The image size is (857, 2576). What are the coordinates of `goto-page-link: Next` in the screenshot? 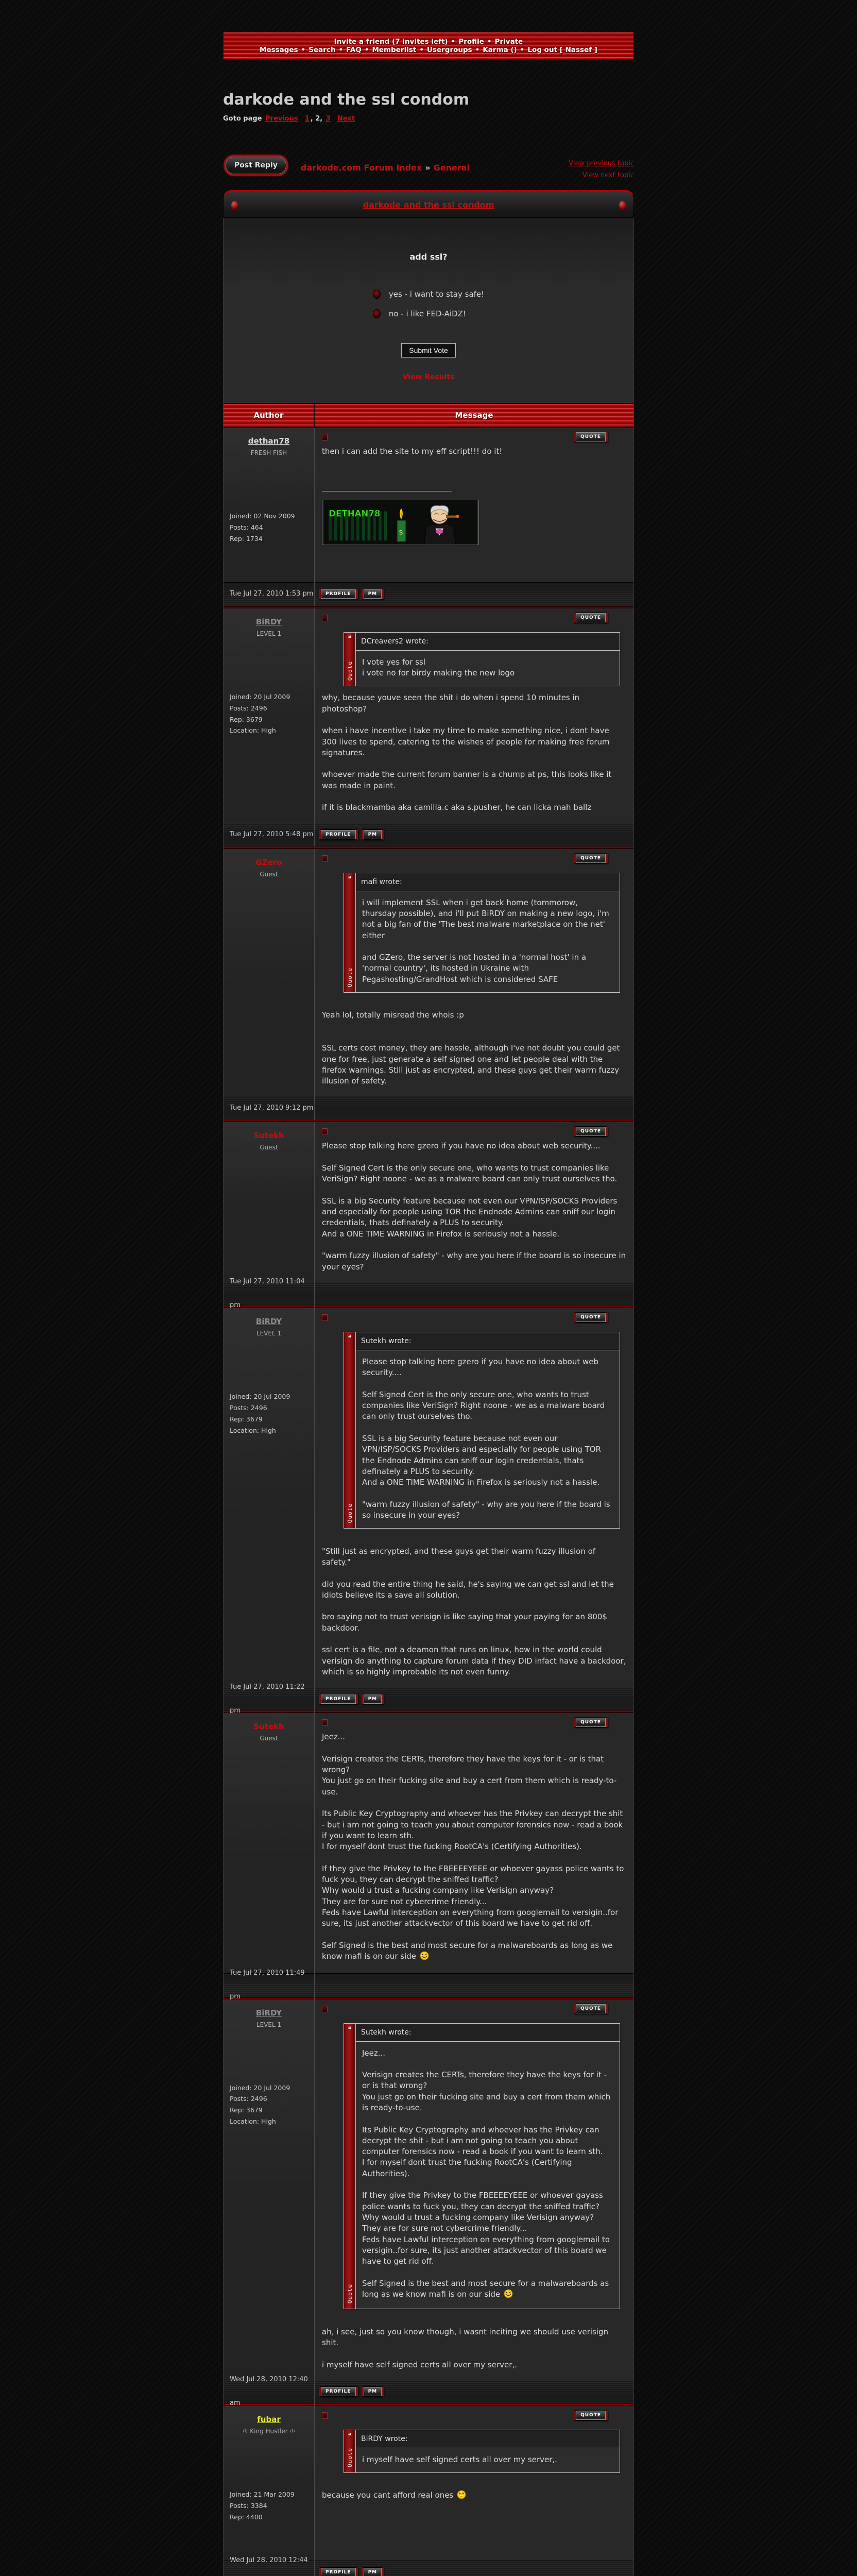 It's located at (346, 119).